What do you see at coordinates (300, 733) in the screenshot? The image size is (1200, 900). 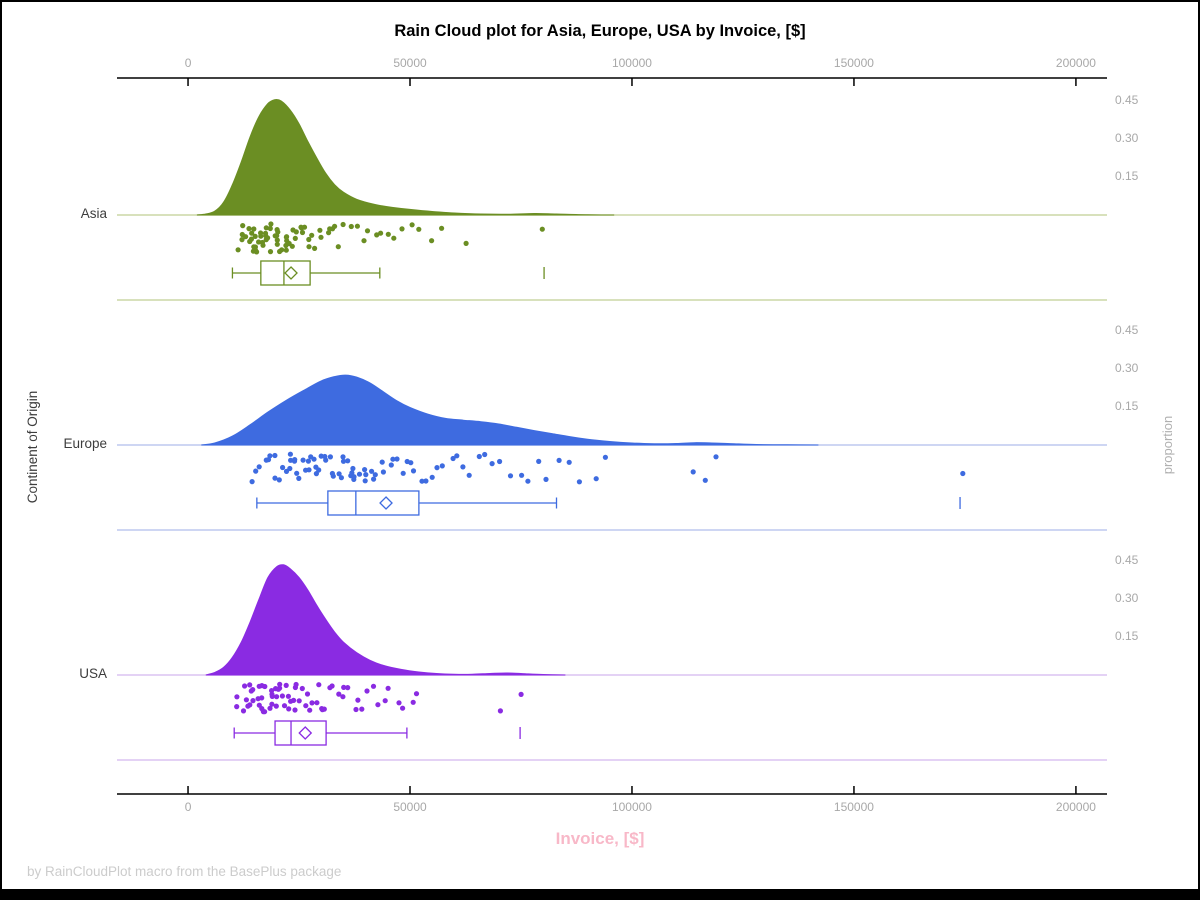 I see `iqr-box` at bounding box center [300, 733].